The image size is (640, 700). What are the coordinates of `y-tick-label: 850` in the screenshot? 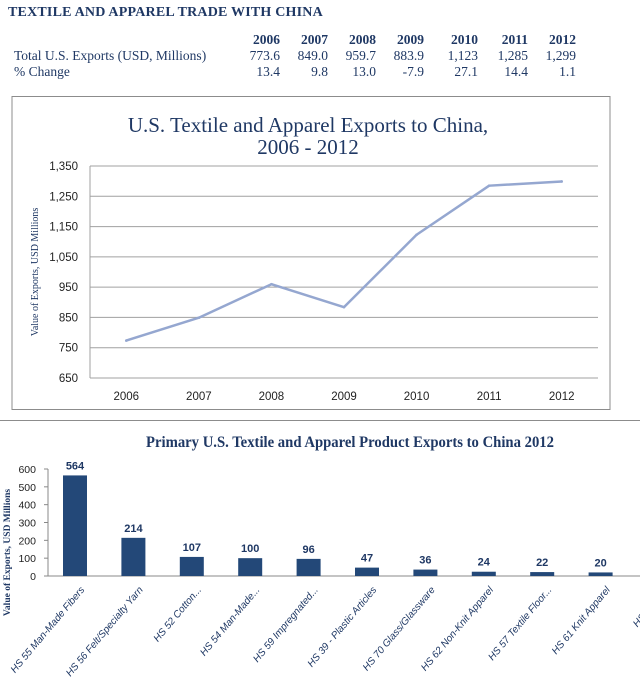 It's located at (68, 318).